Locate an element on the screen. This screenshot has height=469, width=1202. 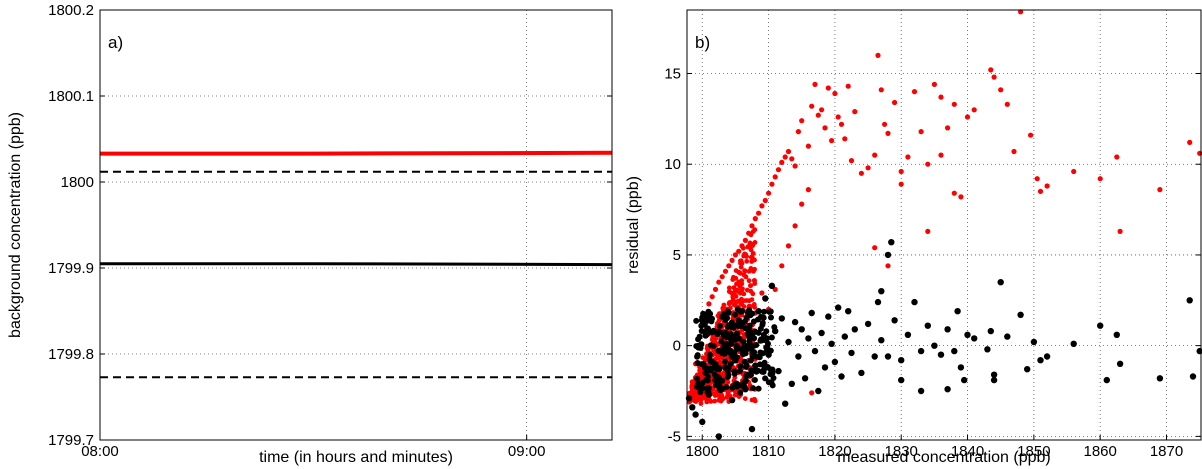
panel-b-x-axis-label: measured concentration (ppb) is located at coordinates (943, 457).